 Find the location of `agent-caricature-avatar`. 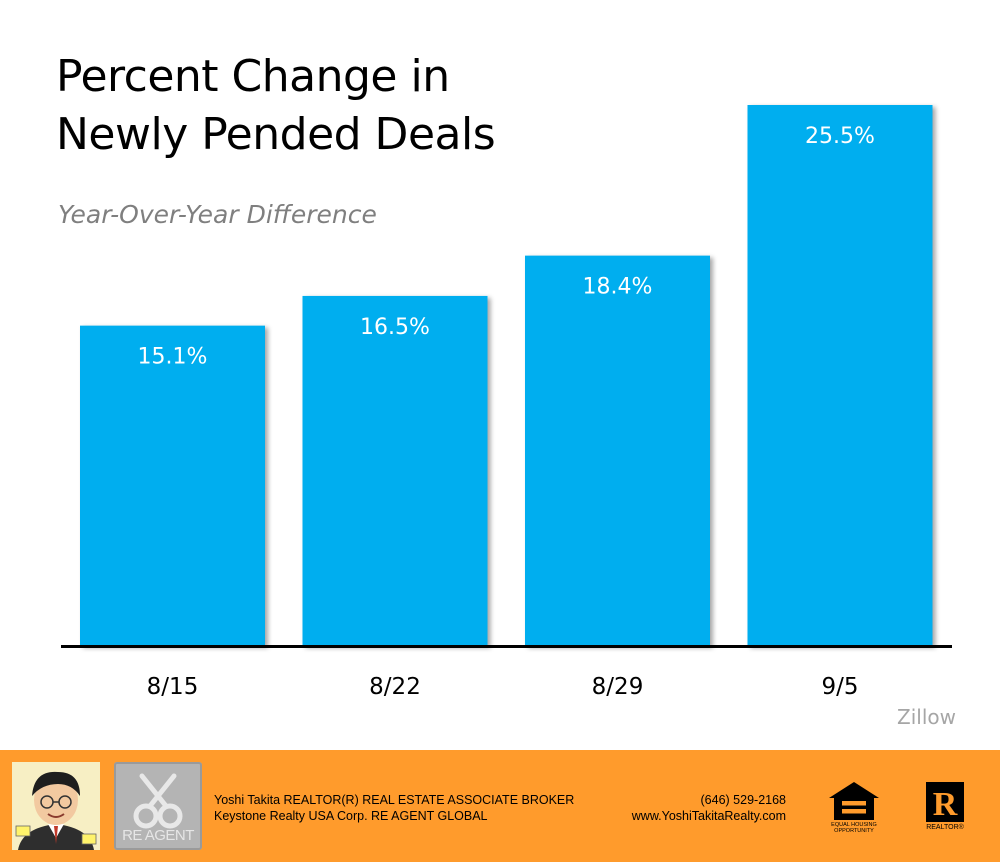

agent-caricature-avatar is located at coordinates (56, 806).